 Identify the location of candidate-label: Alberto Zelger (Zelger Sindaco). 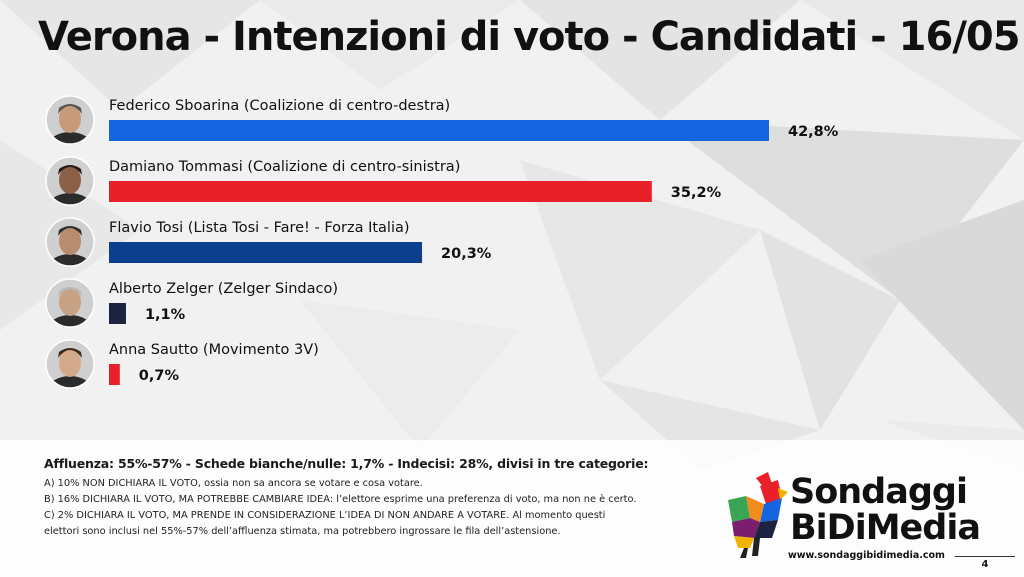
(223, 289).